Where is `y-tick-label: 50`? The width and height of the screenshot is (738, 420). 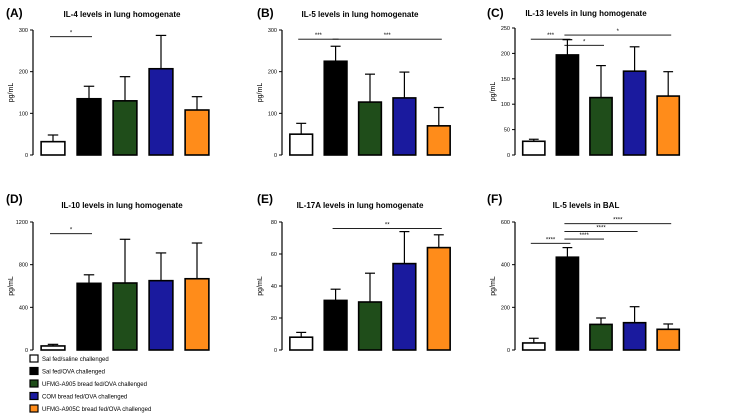
y-tick-label: 50 is located at coordinates (507, 131).